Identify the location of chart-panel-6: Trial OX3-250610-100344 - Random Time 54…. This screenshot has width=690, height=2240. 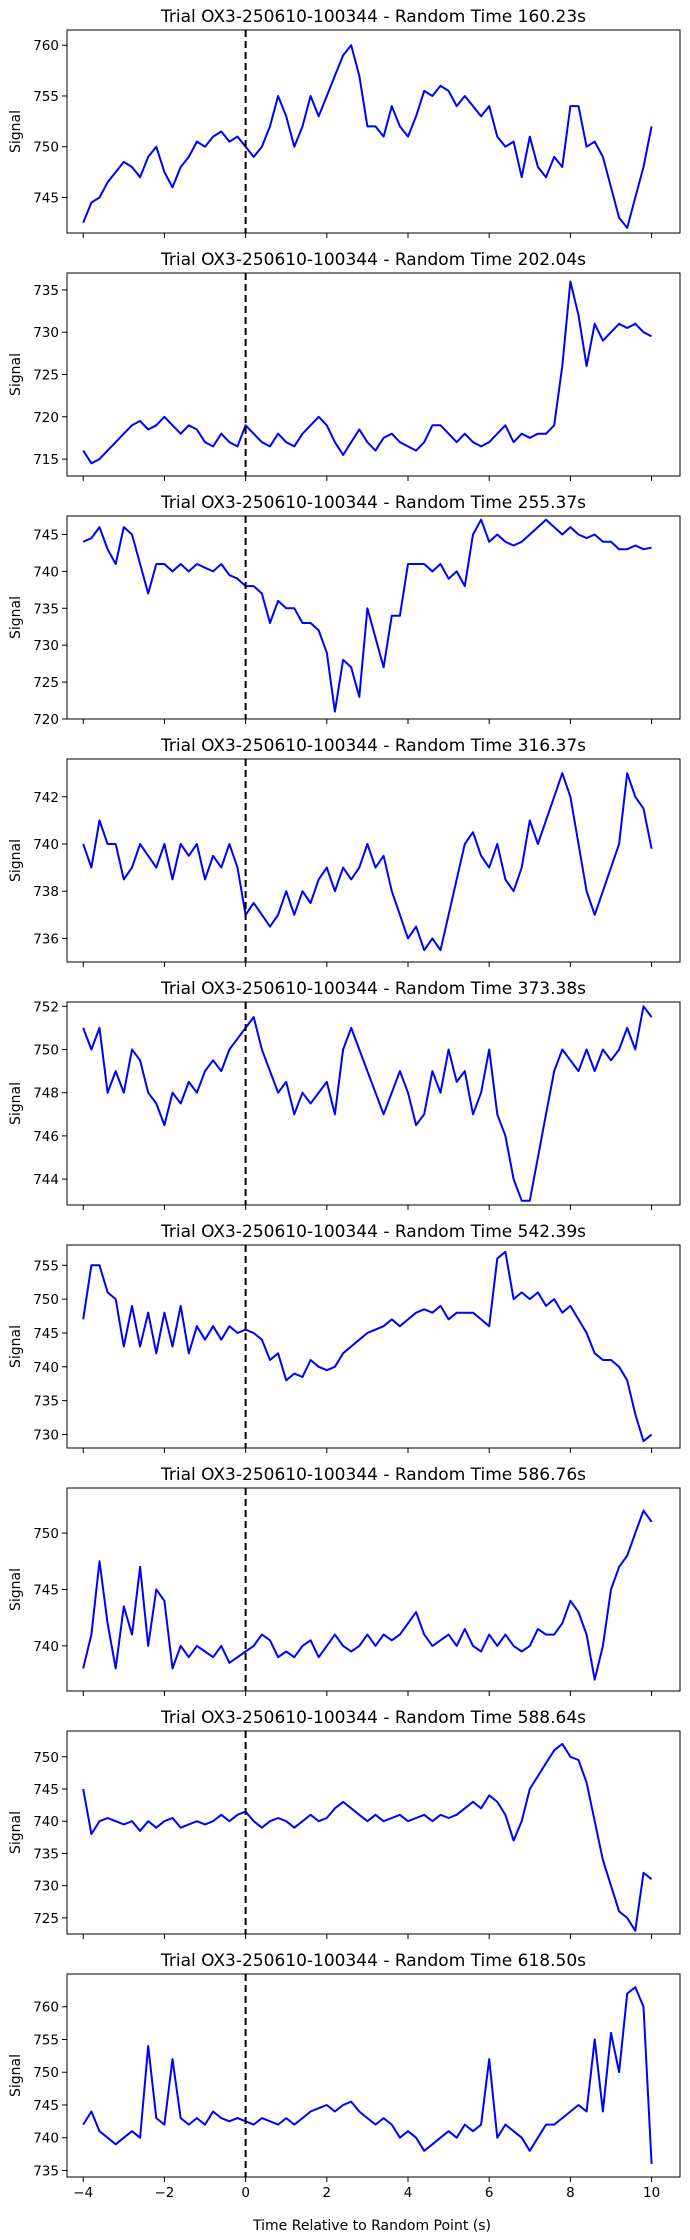
(344, 1337).